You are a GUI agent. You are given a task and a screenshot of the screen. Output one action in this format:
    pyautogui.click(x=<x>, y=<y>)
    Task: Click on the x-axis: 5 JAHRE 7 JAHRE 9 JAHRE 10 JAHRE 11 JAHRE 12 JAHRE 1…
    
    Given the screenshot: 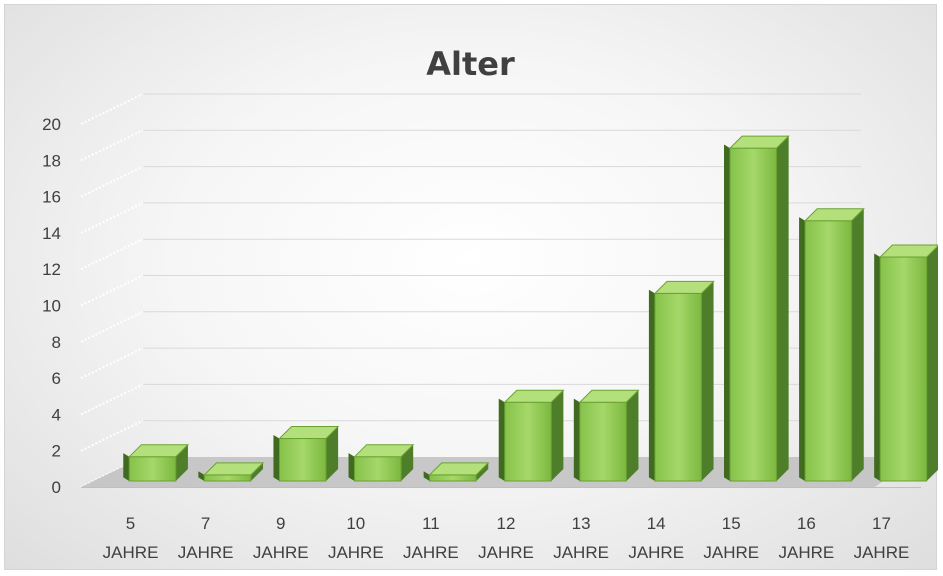 What is the action you would take?
    pyautogui.click(x=506, y=538)
    